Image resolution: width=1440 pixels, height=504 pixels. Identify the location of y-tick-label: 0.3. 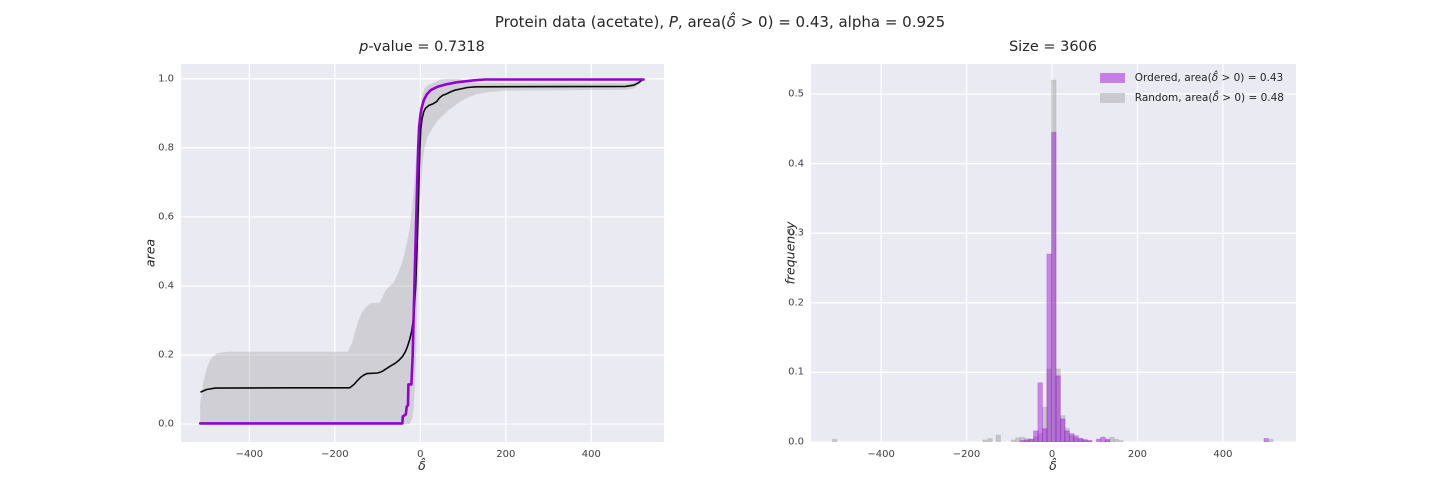
(796, 233).